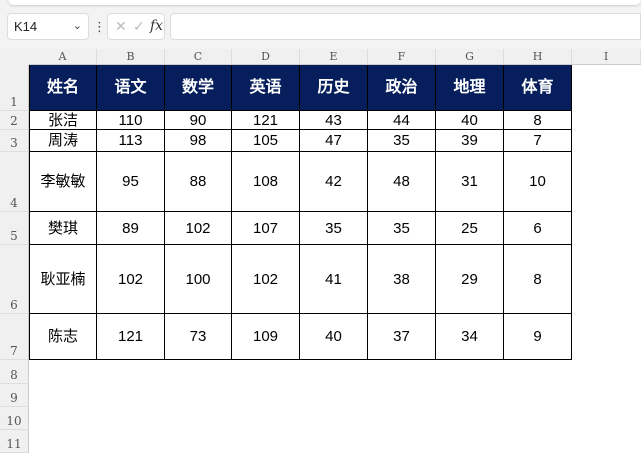 Image resolution: width=641 pixels, height=456 pixels. I want to click on table-header-cell: 数学, so click(198, 88).